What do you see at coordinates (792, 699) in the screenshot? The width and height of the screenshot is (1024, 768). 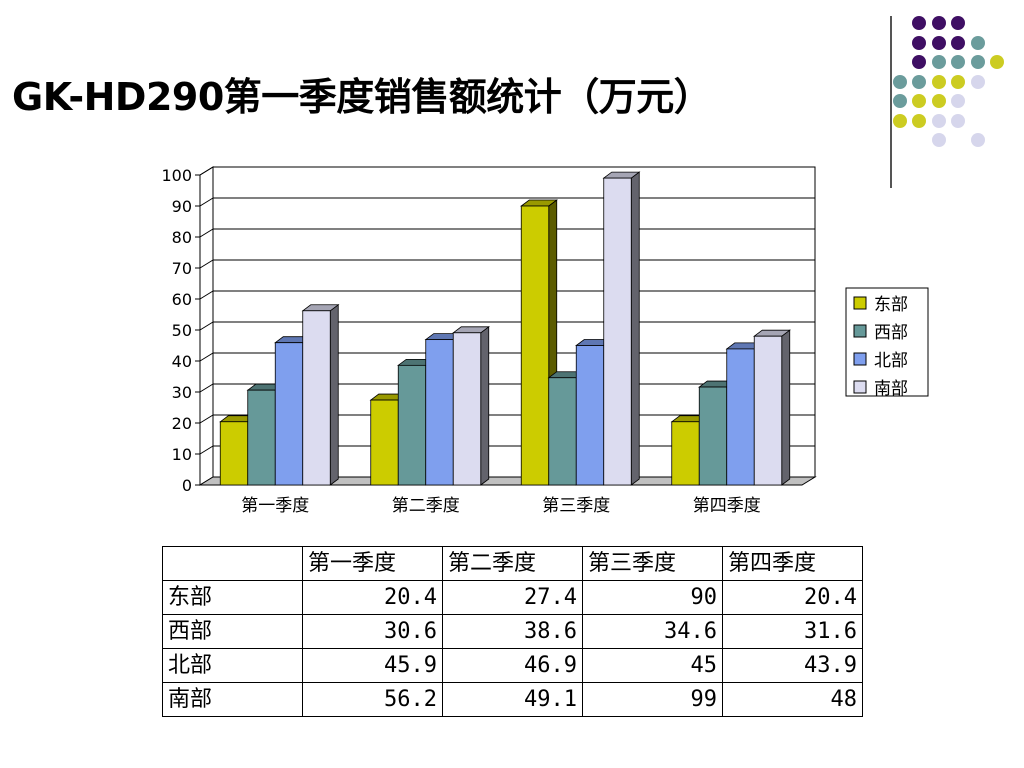 I see `table-cell: 48` at bounding box center [792, 699].